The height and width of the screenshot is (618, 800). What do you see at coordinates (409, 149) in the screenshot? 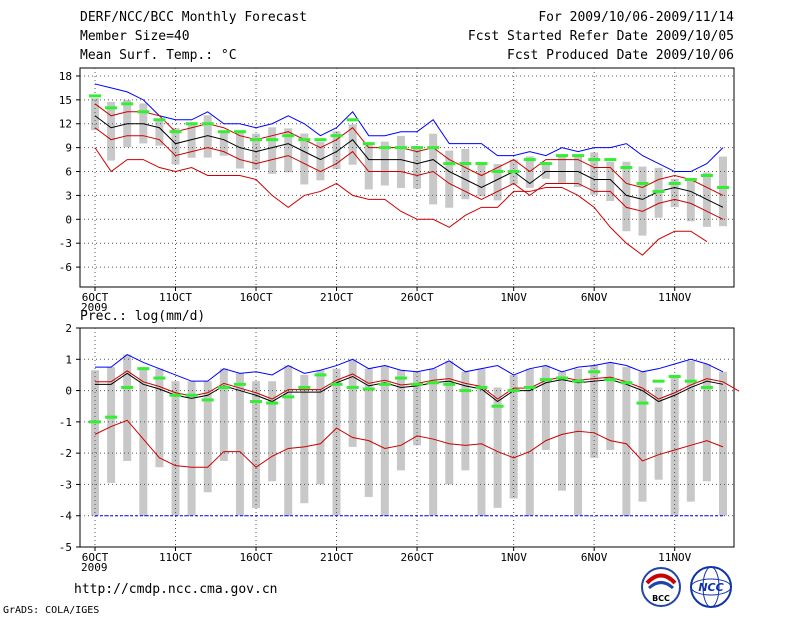
I see `upper-spread-line` at bounding box center [409, 149].